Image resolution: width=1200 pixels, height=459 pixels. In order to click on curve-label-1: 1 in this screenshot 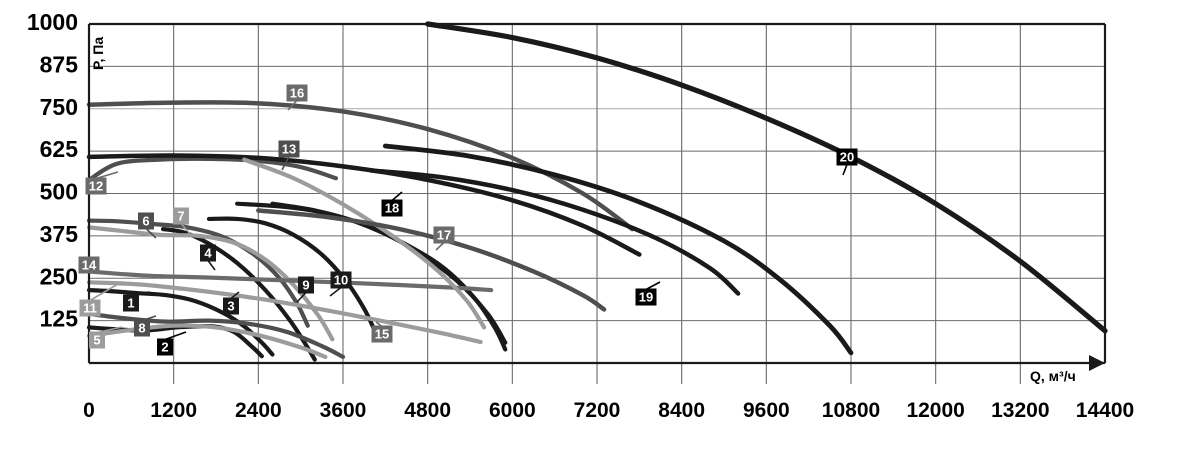, I will do `click(137, 301)`.